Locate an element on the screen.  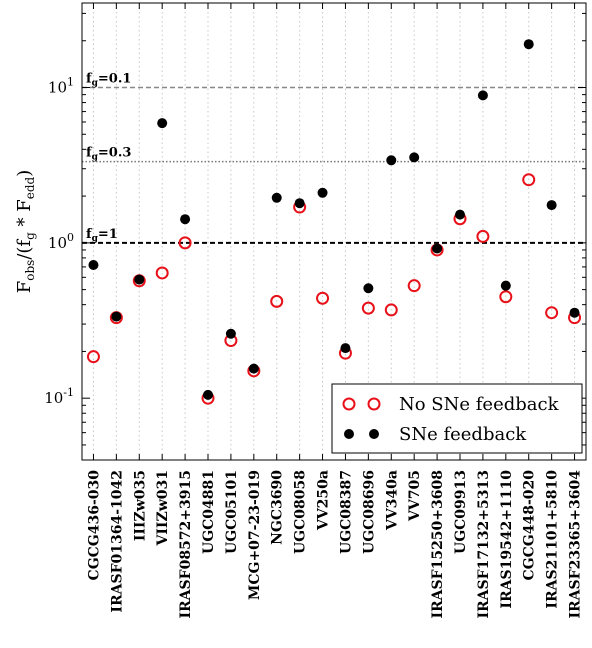
ref-label-fg-0-1: fg=0.1 is located at coordinates (108, 80).